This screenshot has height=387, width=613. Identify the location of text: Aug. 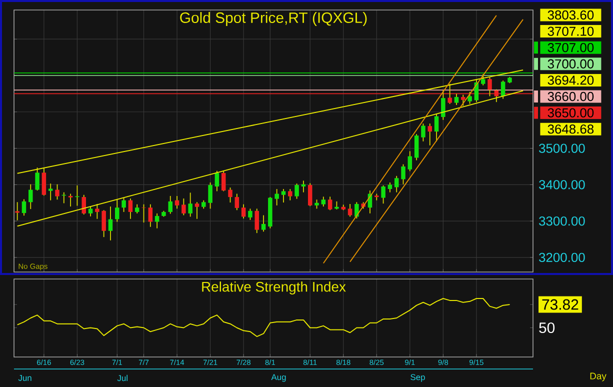
(278, 378).